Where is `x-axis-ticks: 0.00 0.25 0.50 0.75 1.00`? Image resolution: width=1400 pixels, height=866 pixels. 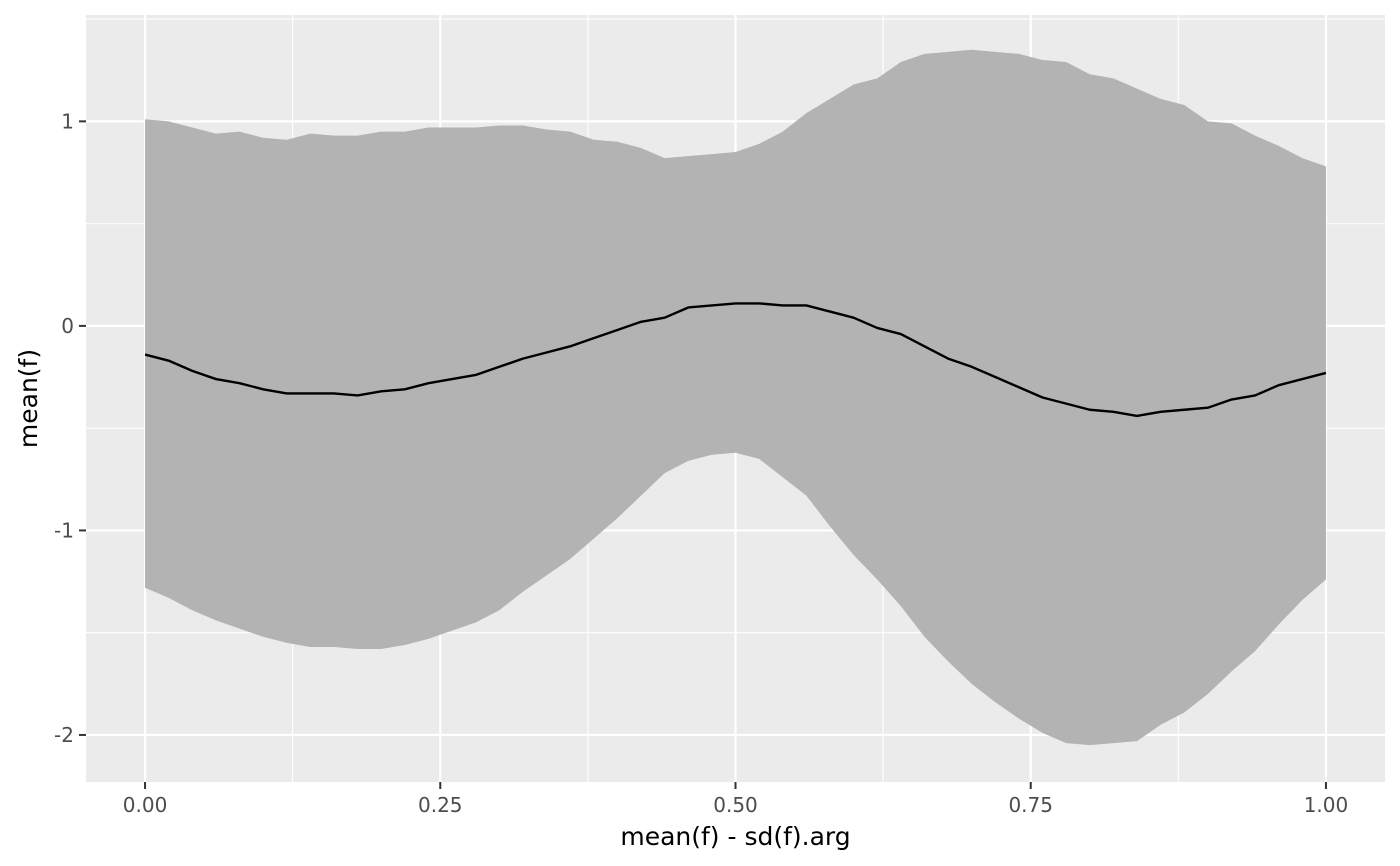 x-axis-ticks: 0.00 0.25 0.50 0.75 1.00 is located at coordinates (735, 799).